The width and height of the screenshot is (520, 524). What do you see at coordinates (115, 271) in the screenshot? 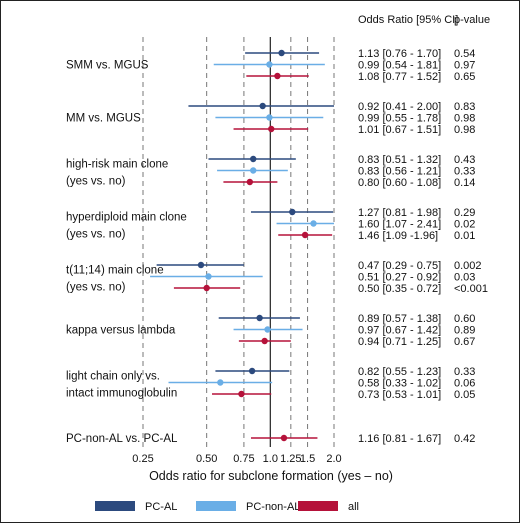
I see `row-label: t(11;14) main clone` at bounding box center [115, 271].